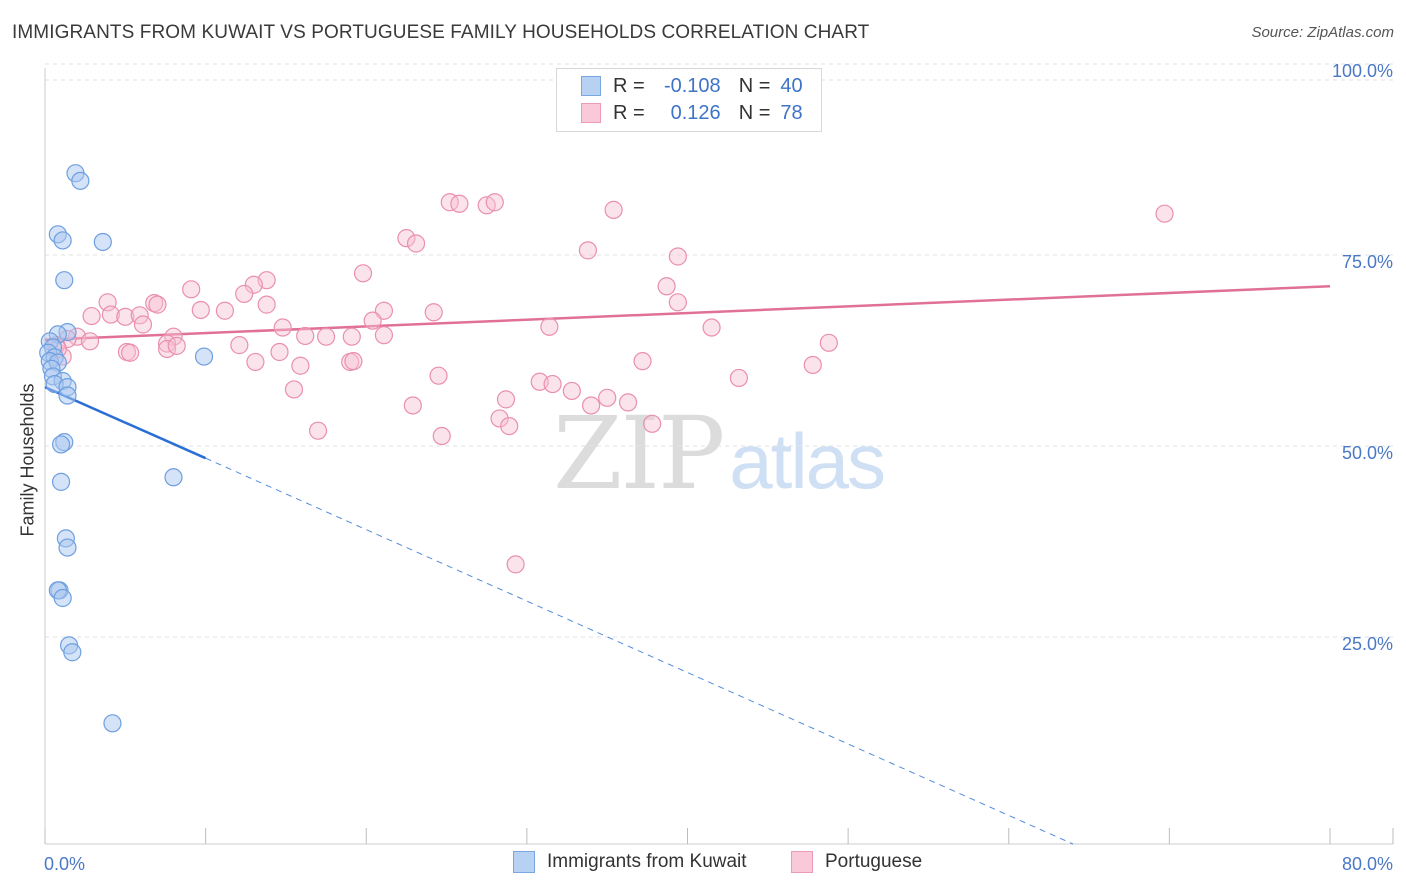 Image resolution: width=1406 pixels, height=892 pixels. What do you see at coordinates (647, 861) in the screenshot?
I see `bottom-legend-label-kuwait: Immigrants from Kuwait` at bounding box center [647, 861].